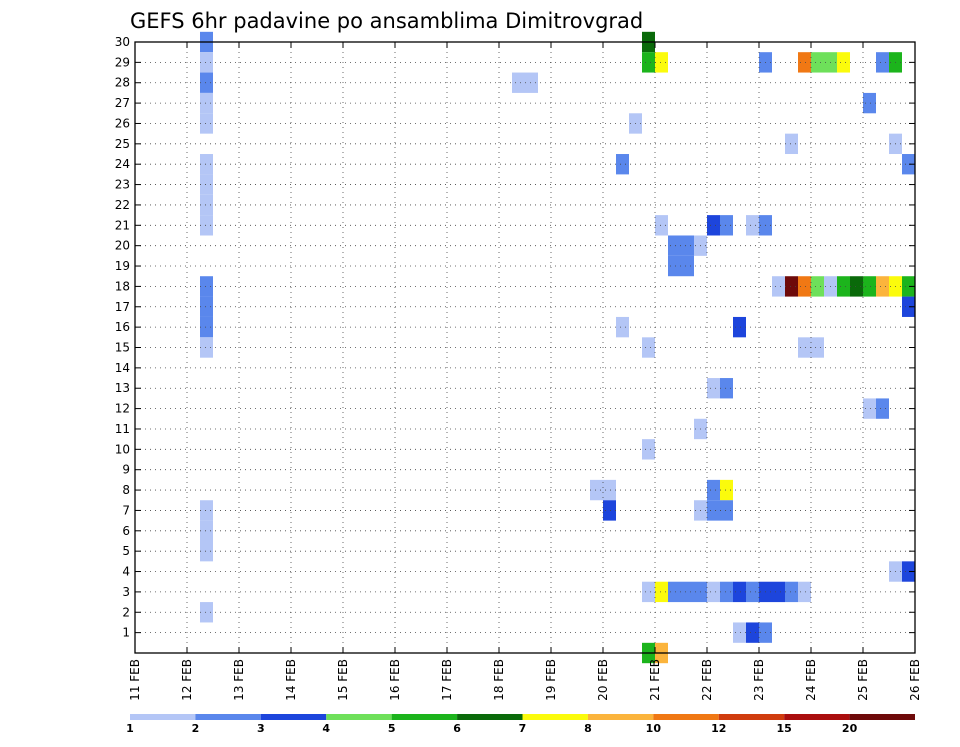  What do you see at coordinates (122, 266) in the screenshot?
I see `y-tick-label: 19` at bounding box center [122, 266].